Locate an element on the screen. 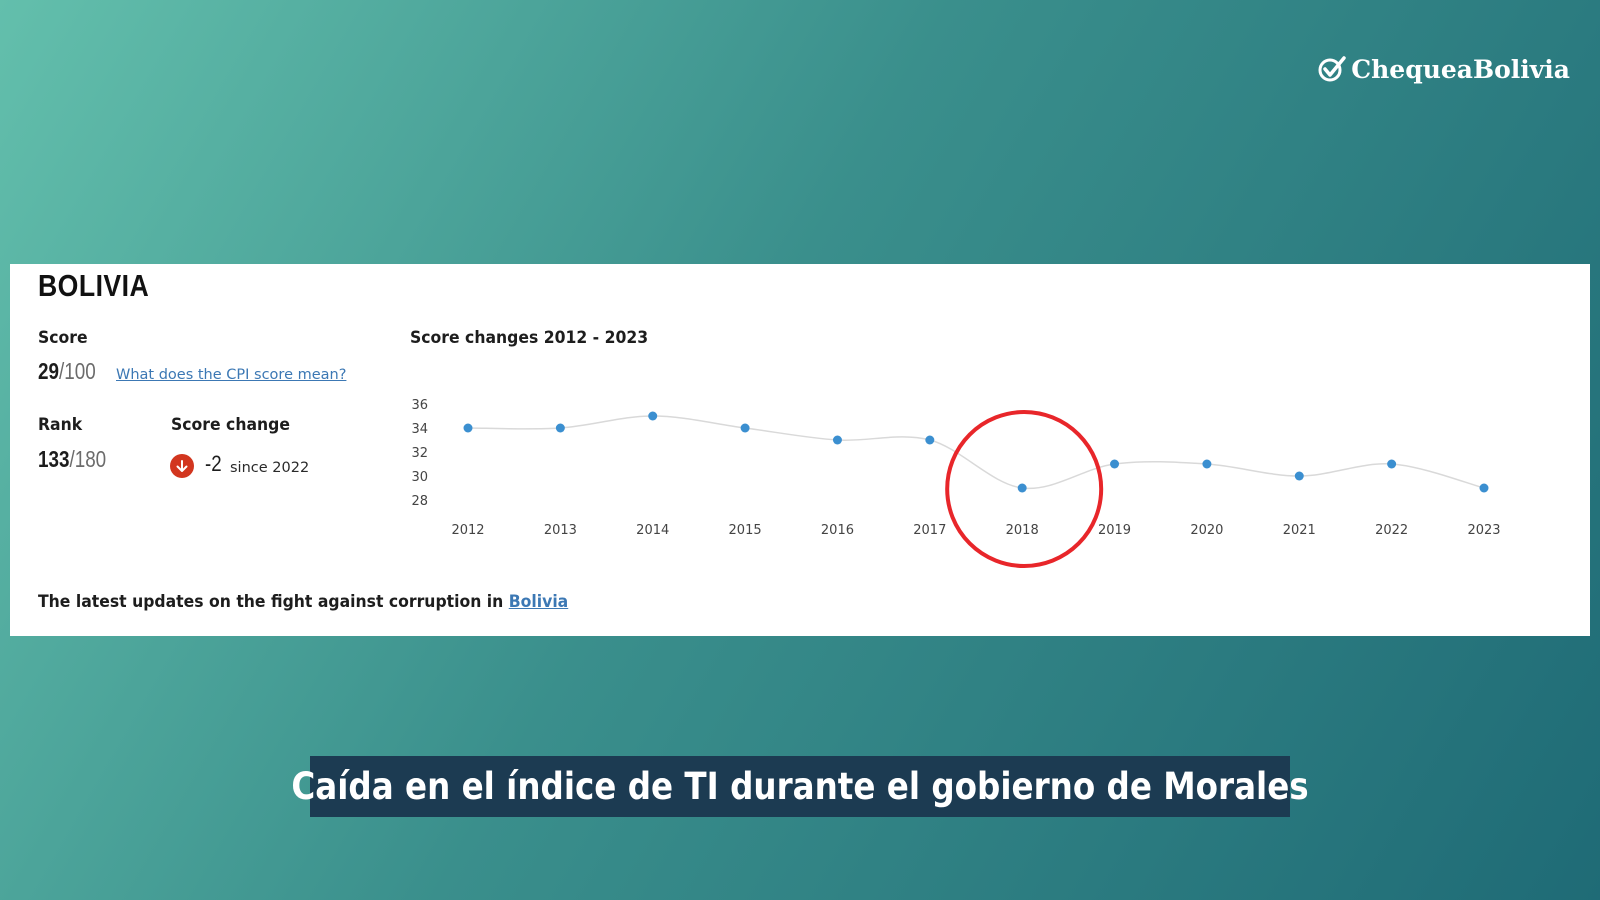 Image resolution: width=1600 pixels, height=900 pixels. data-point-2014 is located at coordinates (653, 416).